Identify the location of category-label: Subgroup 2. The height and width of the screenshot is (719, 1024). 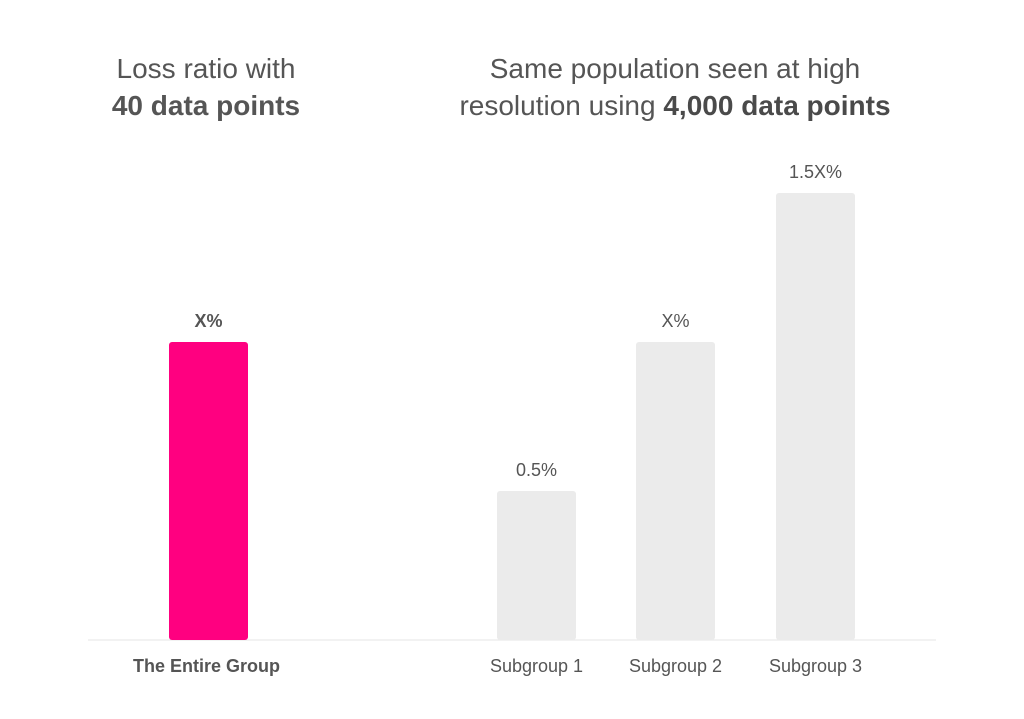
(675, 666).